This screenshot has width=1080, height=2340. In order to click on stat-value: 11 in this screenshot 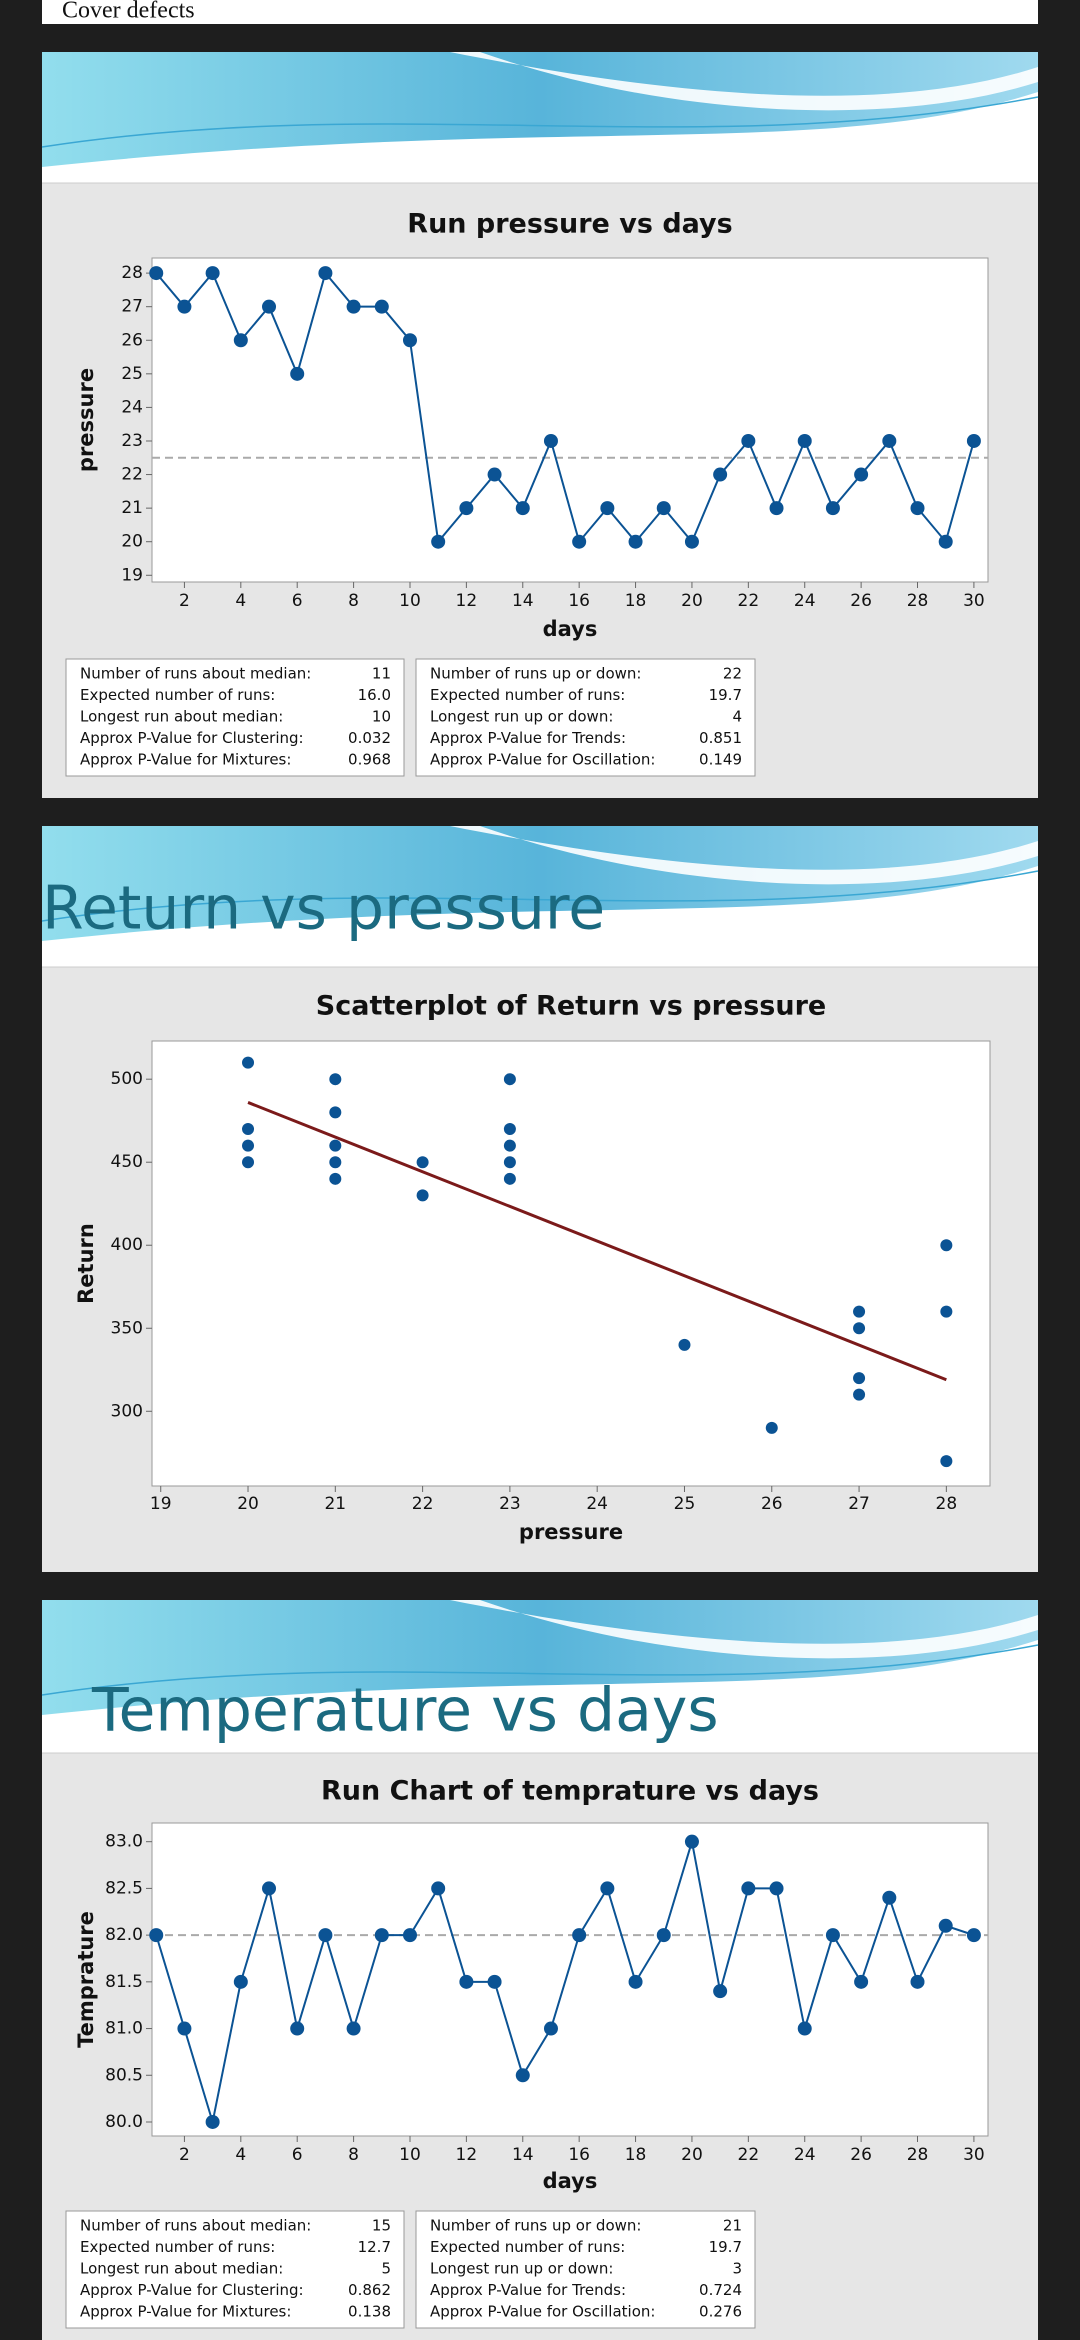, I will do `click(381, 674)`.